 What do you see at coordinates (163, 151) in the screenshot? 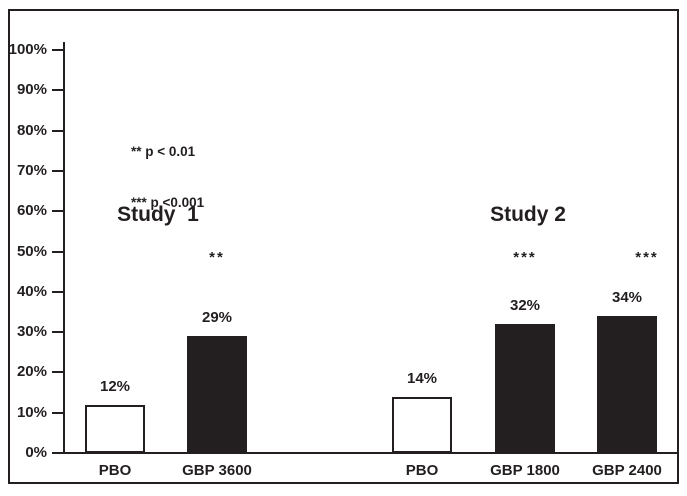
I see `p-value-note-line1: ** p < 0.01` at bounding box center [163, 151].